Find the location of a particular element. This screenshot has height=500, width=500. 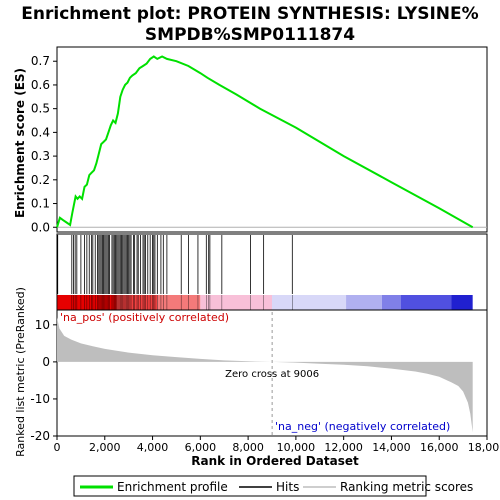

rank-y-tick-label: -10 is located at coordinates (40, 399).